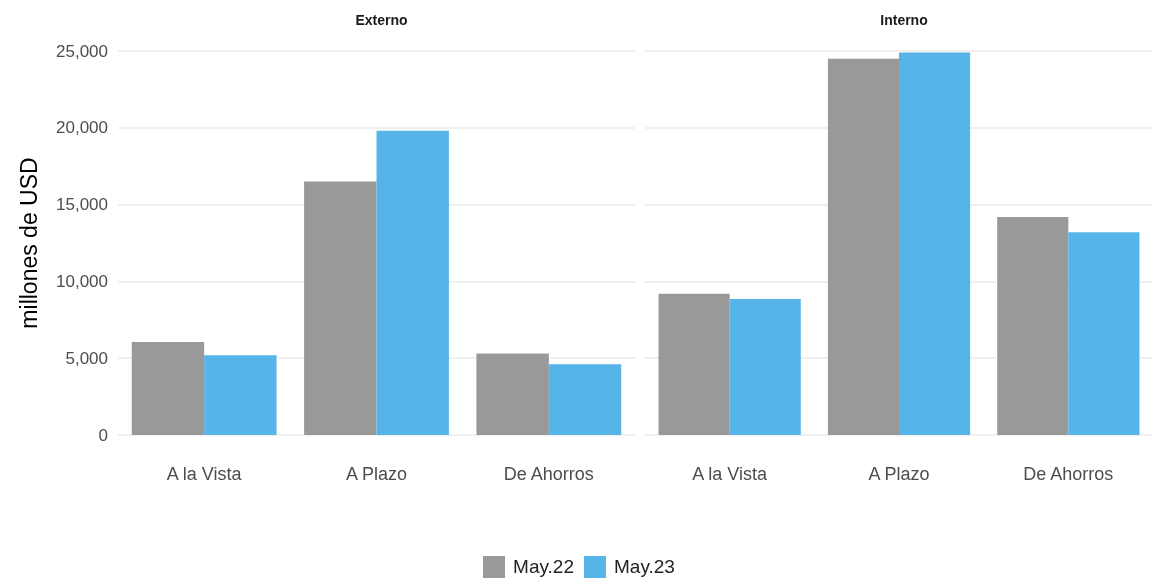 This screenshot has width=1158, height=587. What do you see at coordinates (82, 205) in the screenshot?
I see `y-tick-label: 15,000` at bounding box center [82, 205].